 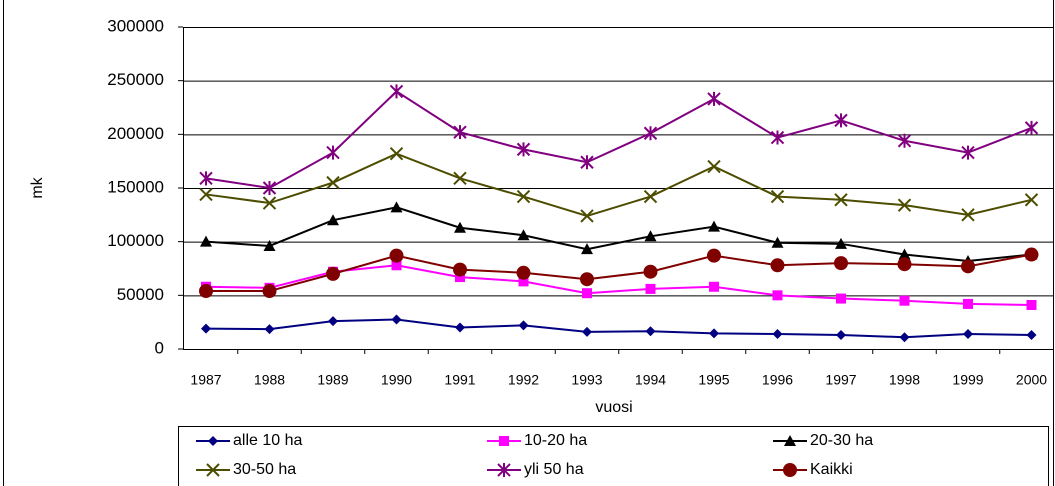 What do you see at coordinates (586, 380) in the screenshot?
I see `x-tick-label: 1993` at bounding box center [586, 380].